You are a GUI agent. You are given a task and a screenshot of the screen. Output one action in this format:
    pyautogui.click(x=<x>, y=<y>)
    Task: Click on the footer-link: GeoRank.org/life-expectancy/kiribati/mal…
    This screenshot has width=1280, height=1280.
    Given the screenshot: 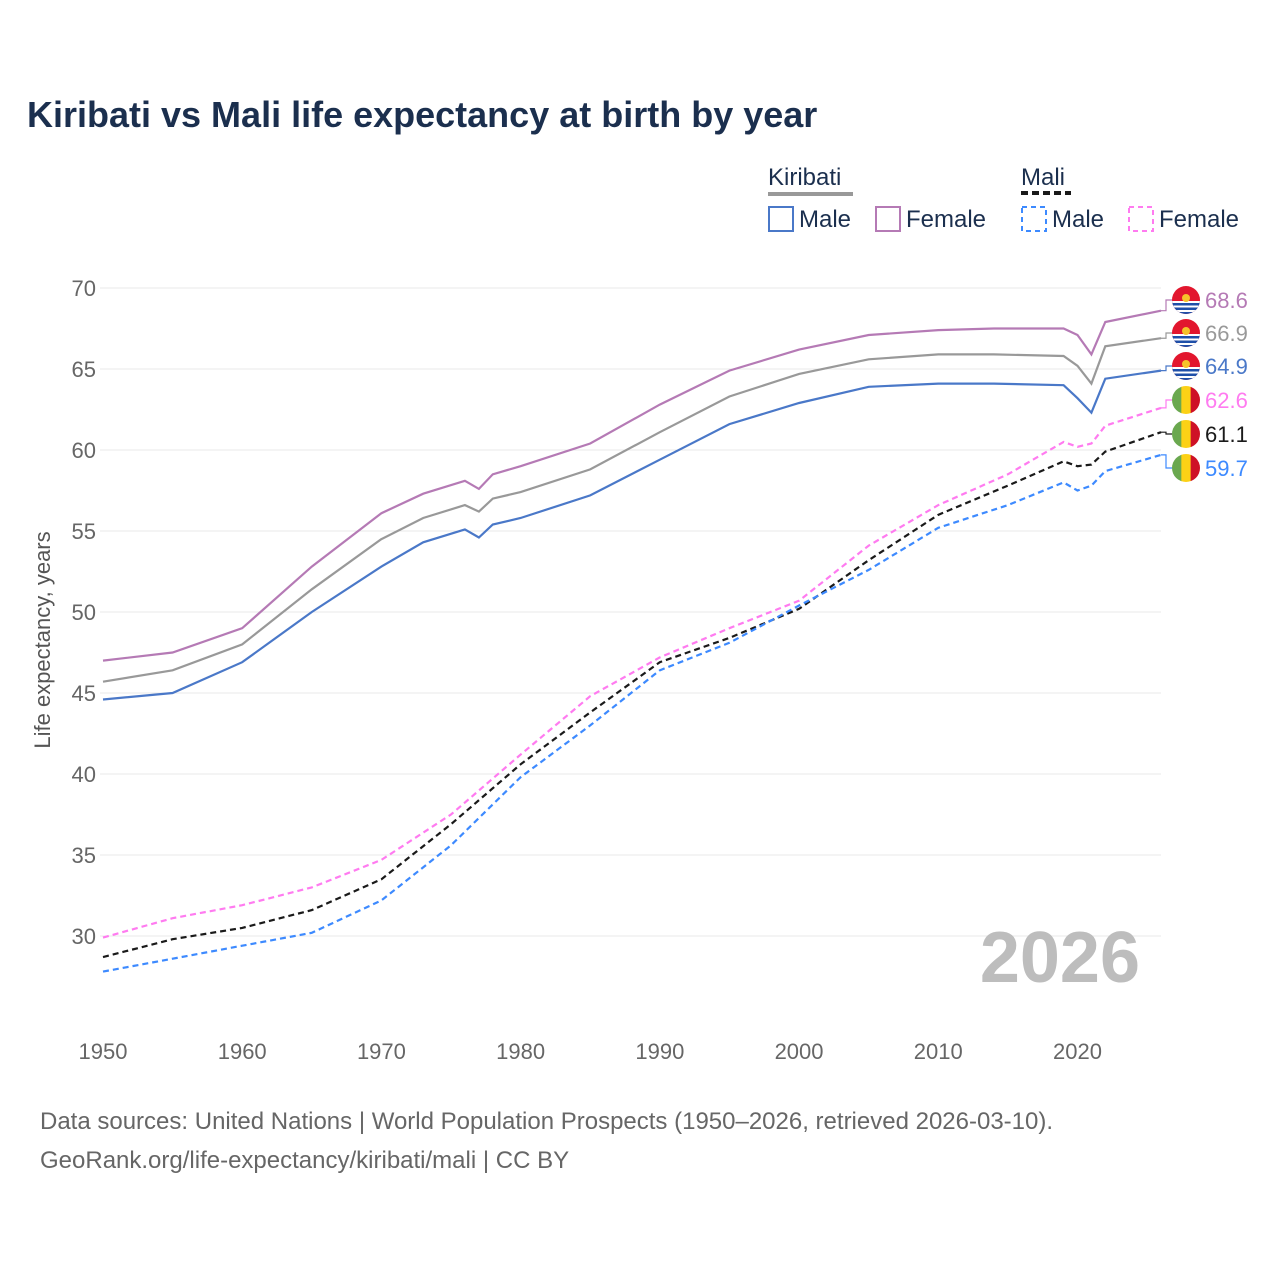 What is the action you would take?
    pyautogui.click(x=305, y=1160)
    